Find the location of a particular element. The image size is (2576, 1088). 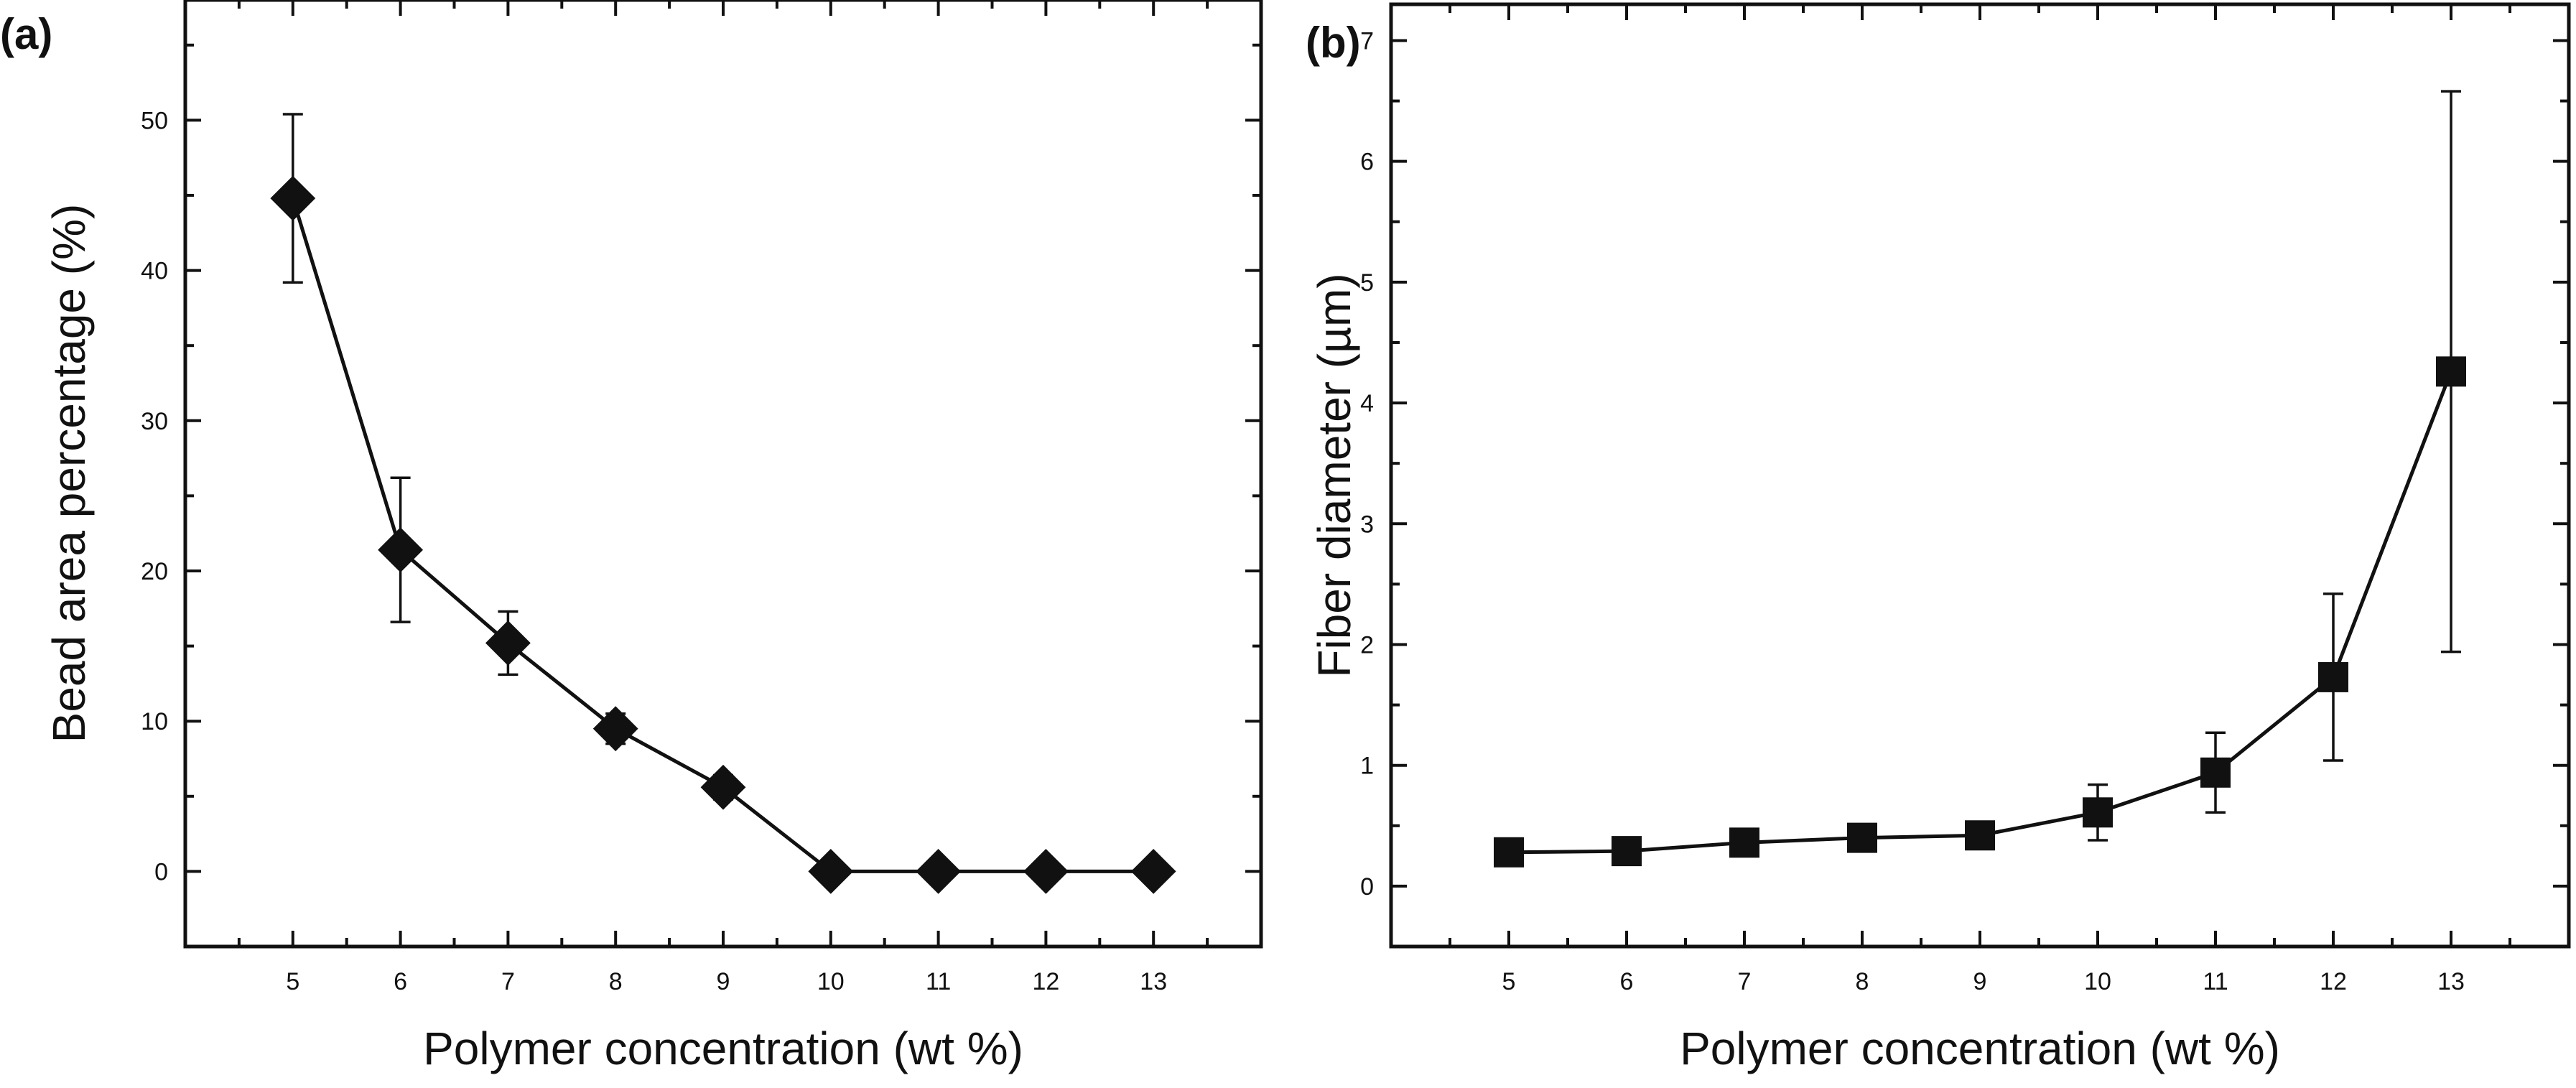

y-tick-label: 3 is located at coordinates (1367, 524).